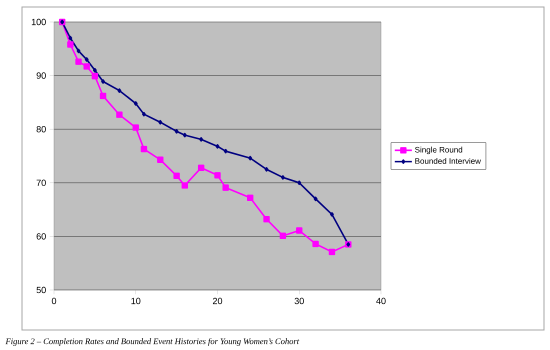 This screenshot has height=350, width=550. I want to click on y-tick-label: 50, so click(41, 290).